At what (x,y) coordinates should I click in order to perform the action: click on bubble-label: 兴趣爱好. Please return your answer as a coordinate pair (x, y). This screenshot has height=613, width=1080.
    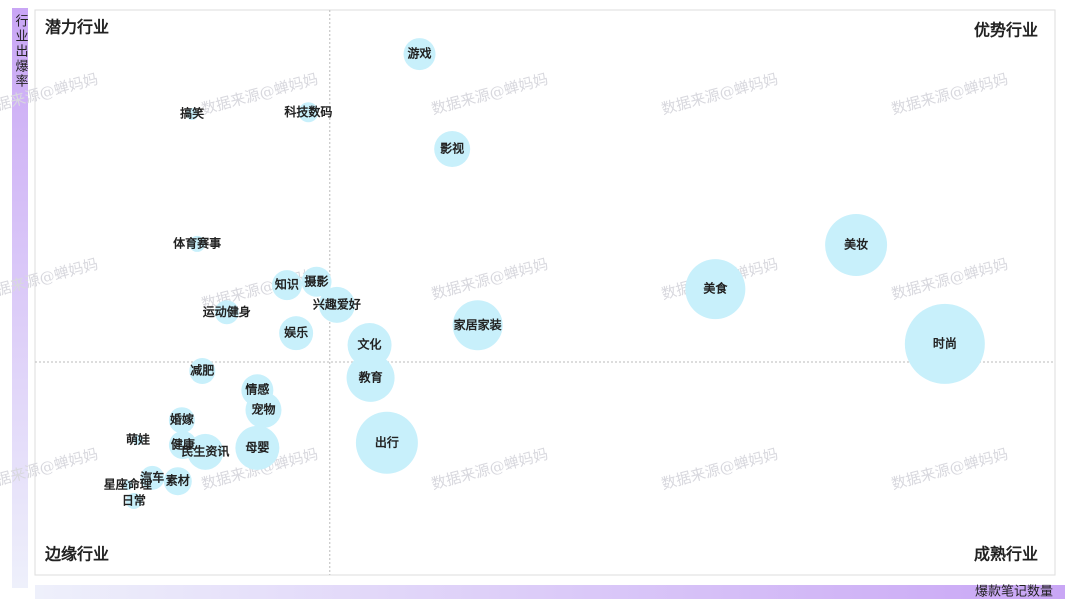
    Looking at the image, I should click on (337, 303).